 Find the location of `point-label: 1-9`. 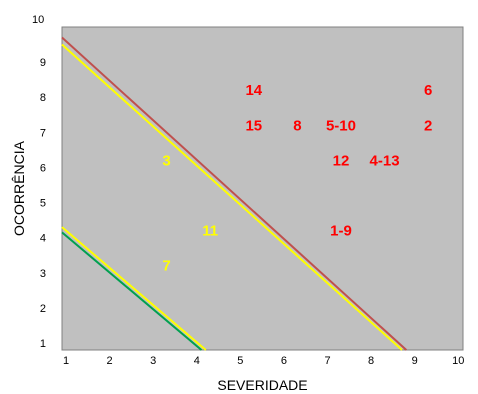

point-label: 1-9 is located at coordinates (341, 231).